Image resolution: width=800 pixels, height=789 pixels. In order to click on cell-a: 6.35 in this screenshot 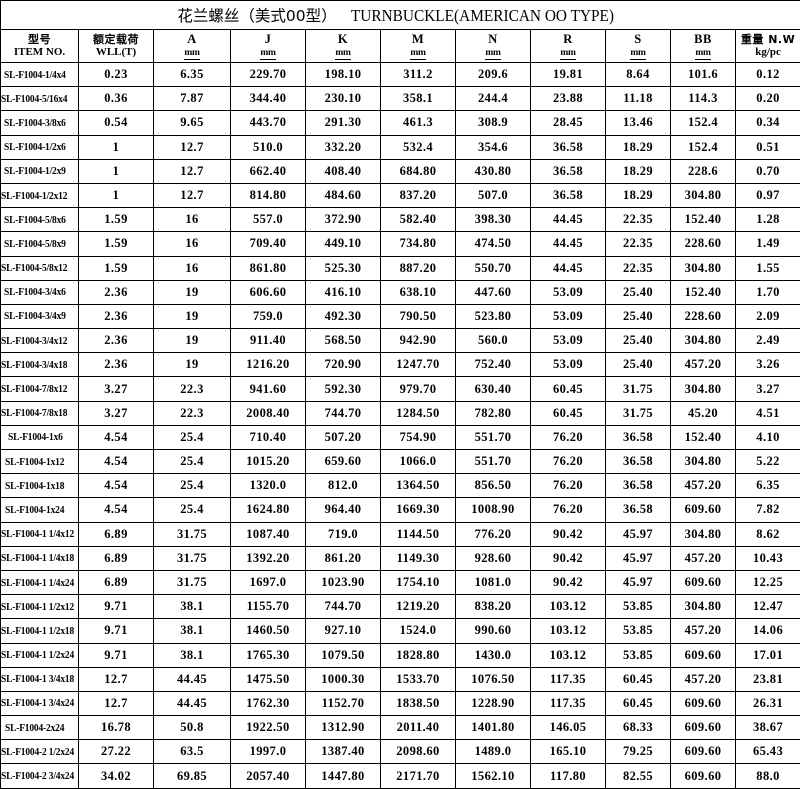, I will do `click(192, 75)`.